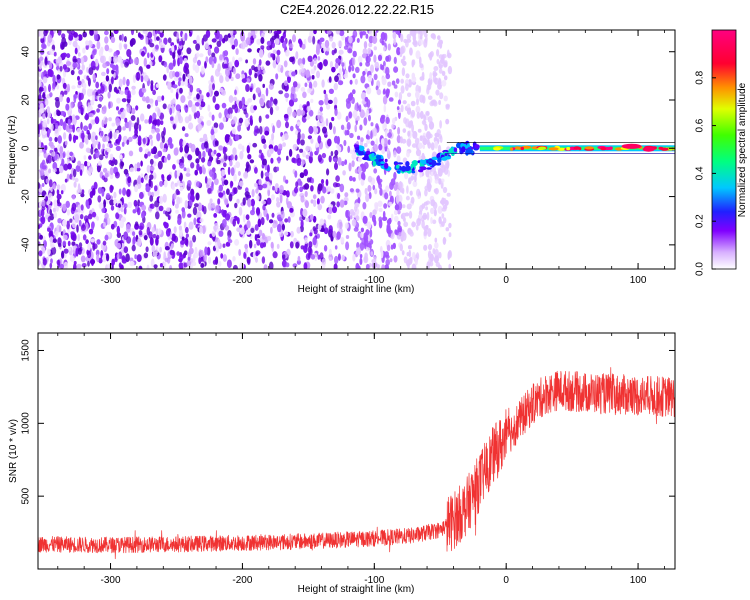 This screenshot has width=750, height=600. I want to click on spectrogram-peak-cell, so click(631, 146).